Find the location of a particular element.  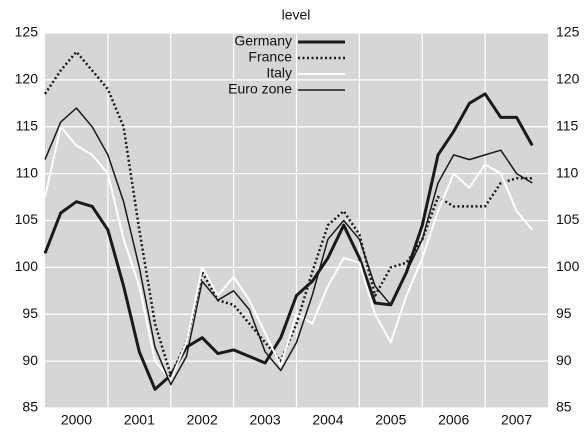

y-tick-label: 125 is located at coordinates (27, 32).